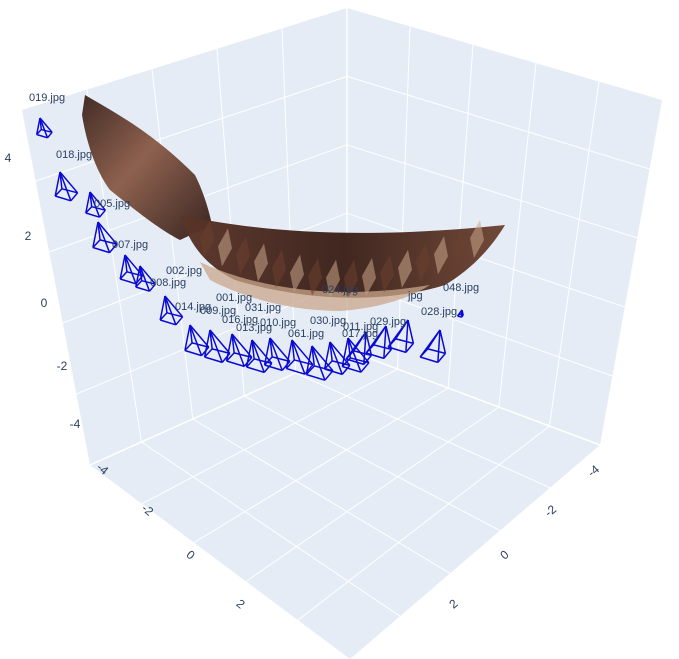 Image resolution: width=679 pixels, height=659 pixels. Describe the element at coordinates (191, 554) in the screenshot. I see `x-tick-label: 0` at that location.